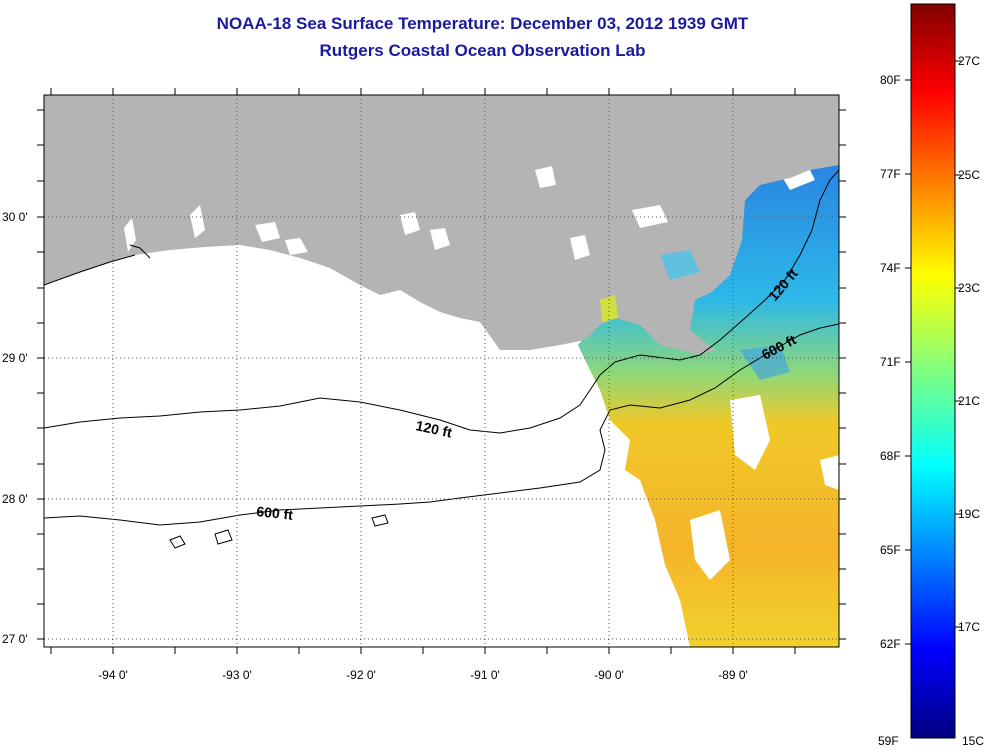 This screenshot has height=754, width=992. What do you see at coordinates (113, 675) in the screenshot?
I see `lon-label: -94 0'` at bounding box center [113, 675].